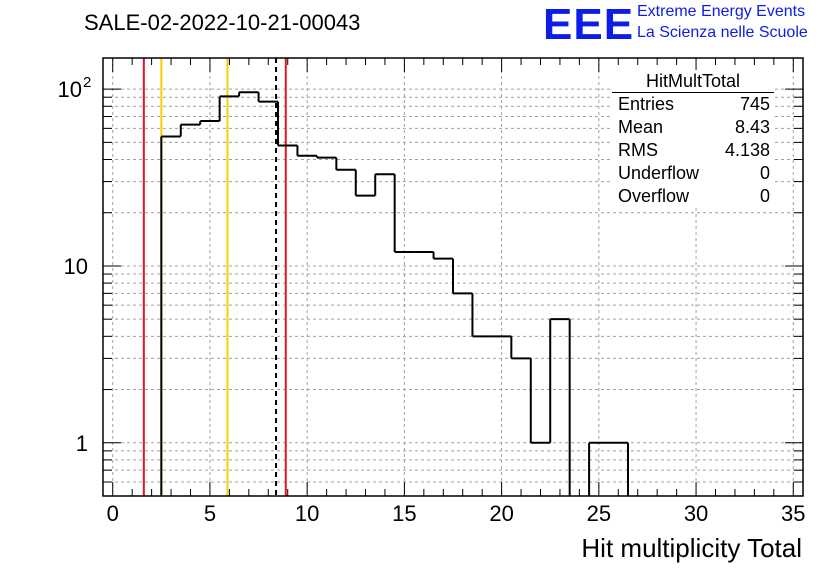 The height and width of the screenshot is (572, 836). What do you see at coordinates (722, 32) in the screenshot?
I see `logo-line-2: La Scienza nelle Scuole` at bounding box center [722, 32].